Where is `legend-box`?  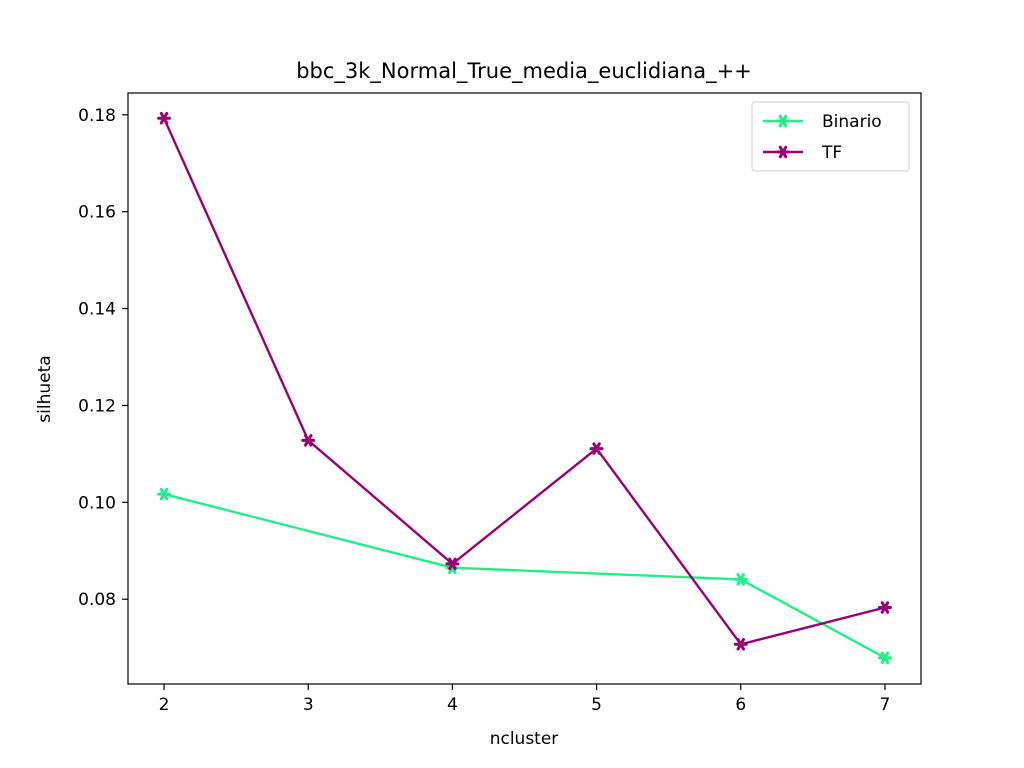
legend-box is located at coordinates (830, 136).